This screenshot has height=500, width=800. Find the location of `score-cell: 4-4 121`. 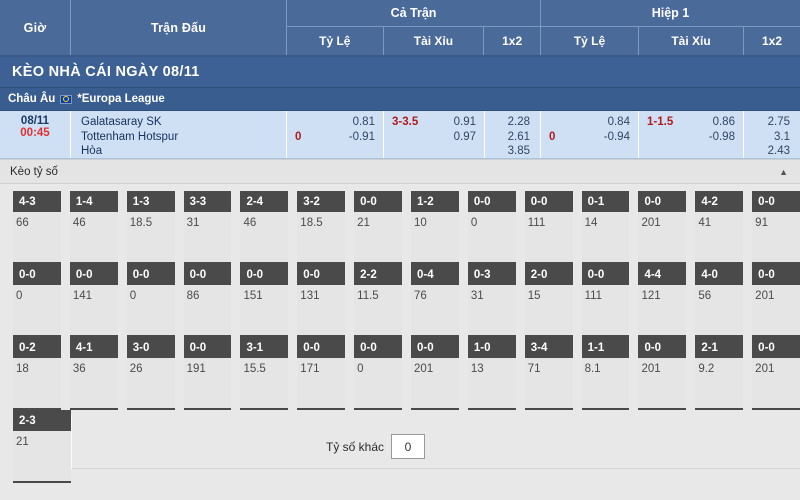

score-cell: 4-4 121 is located at coordinates (662, 300).